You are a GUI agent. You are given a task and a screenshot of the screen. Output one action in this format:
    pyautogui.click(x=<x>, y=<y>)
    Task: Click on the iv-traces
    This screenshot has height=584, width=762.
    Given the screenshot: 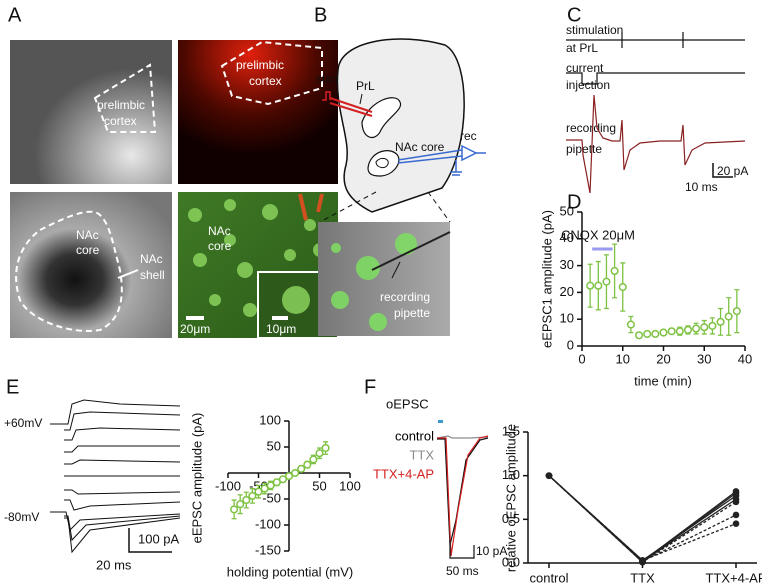 What is the action you would take?
    pyautogui.click(x=115, y=476)
    